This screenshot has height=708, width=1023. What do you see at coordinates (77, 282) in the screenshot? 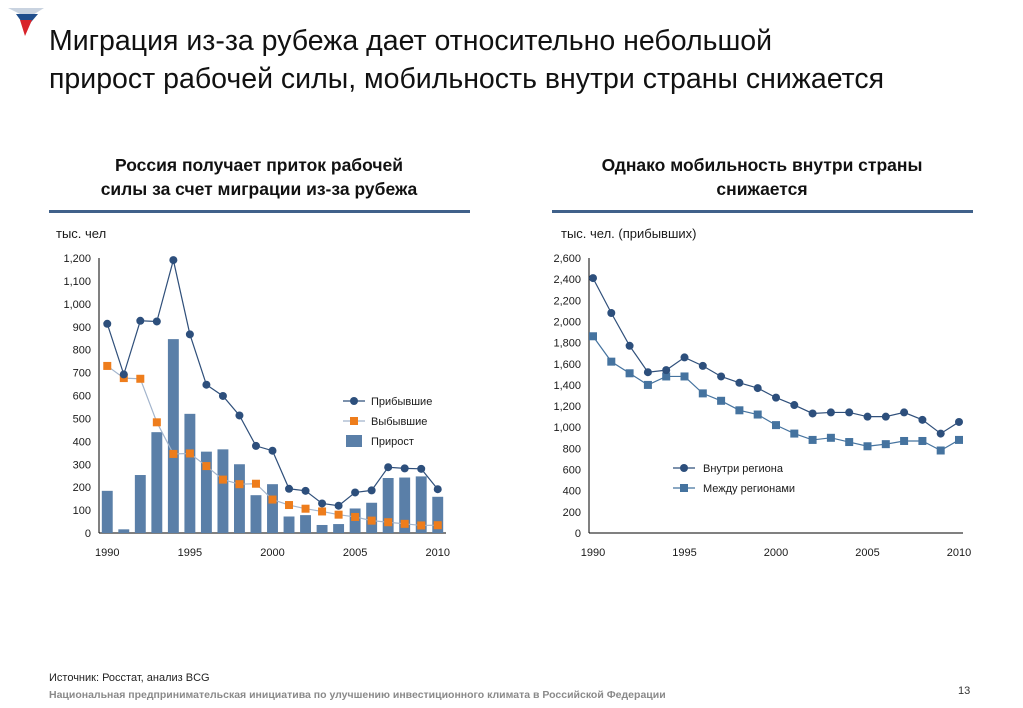
I see `left-y-tick-label: 1,100` at bounding box center [77, 282].